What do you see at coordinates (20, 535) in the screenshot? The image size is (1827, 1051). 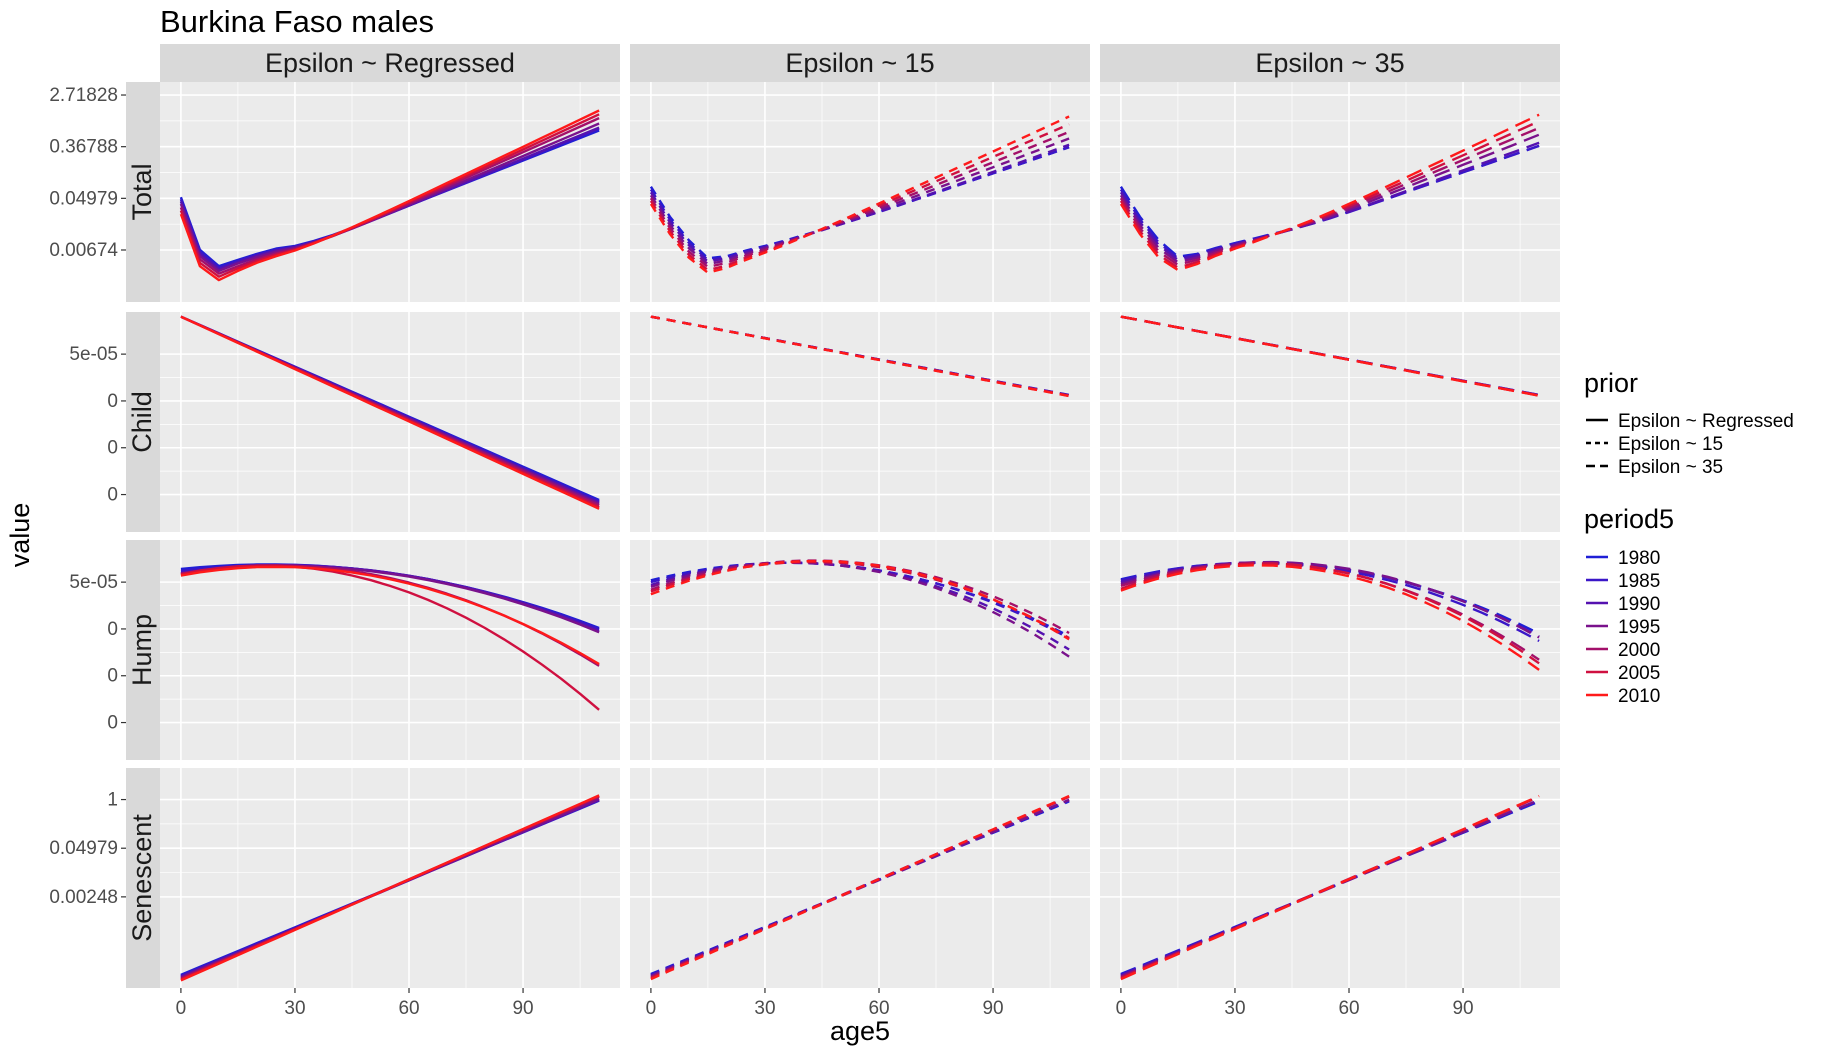 I see `y-axis-title: value` at bounding box center [20, 535].